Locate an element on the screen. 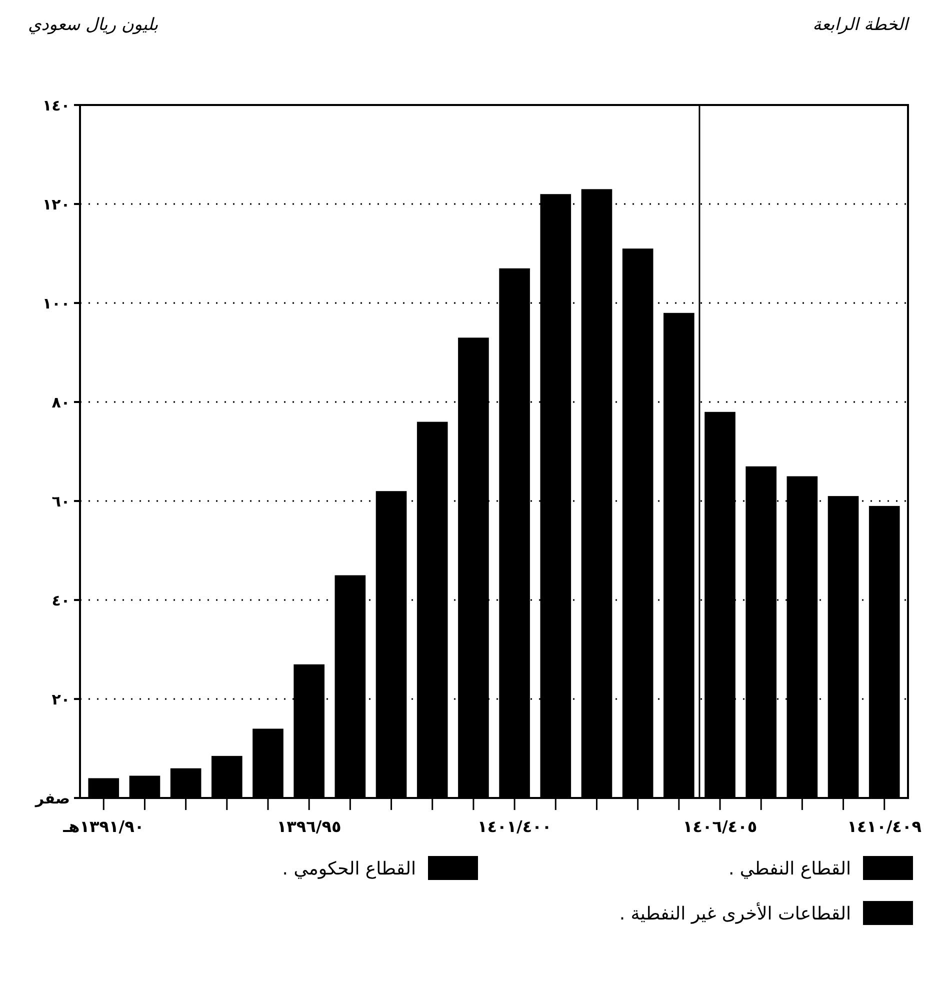  x-tick-label: ١٣٩١/٩٠هـ is located at coordinates (103, 826).